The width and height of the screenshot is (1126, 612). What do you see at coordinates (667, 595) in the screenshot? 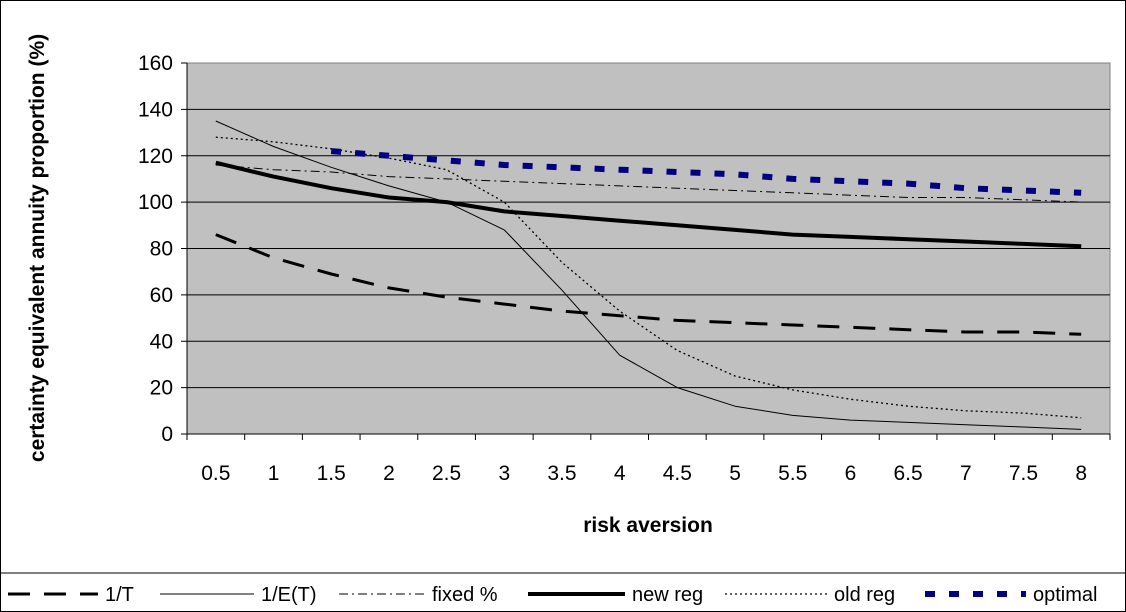
I see `legend-label: new reg` at bounding box center [667, 595].